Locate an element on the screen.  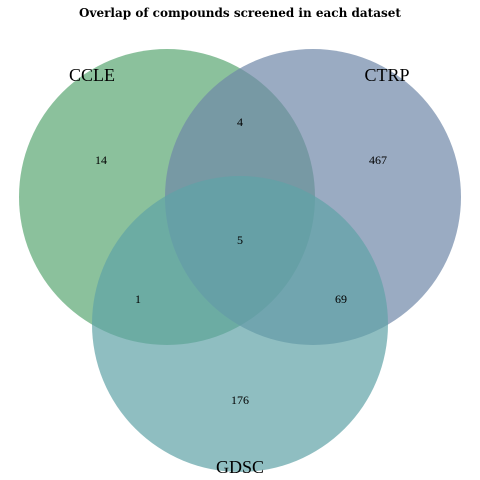
ctrp-gdsc-count: 69 is located at coordinates (341, 299).